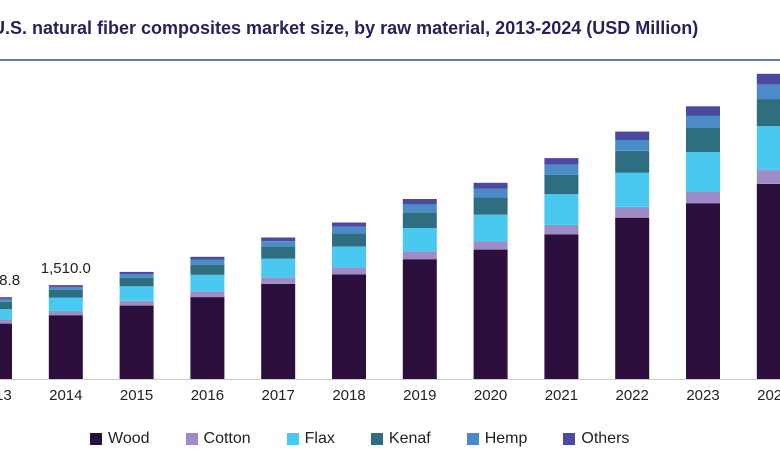 The width and height of the screenshot is (780, 461). What do you see at coordinates (490, 206) in the screenshot?
I see `bar-segment-2020-kenaf` at bounding box center [490, 206].